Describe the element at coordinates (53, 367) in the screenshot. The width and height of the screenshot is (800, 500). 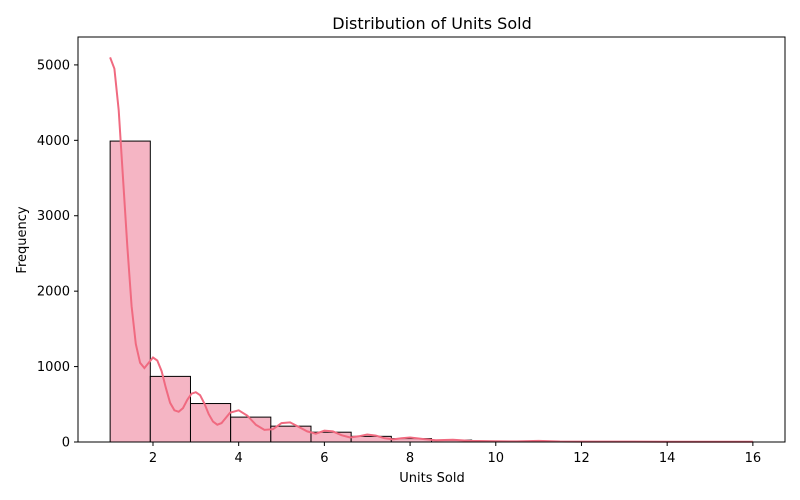
I see `y-tick-label: 1000` at that location.